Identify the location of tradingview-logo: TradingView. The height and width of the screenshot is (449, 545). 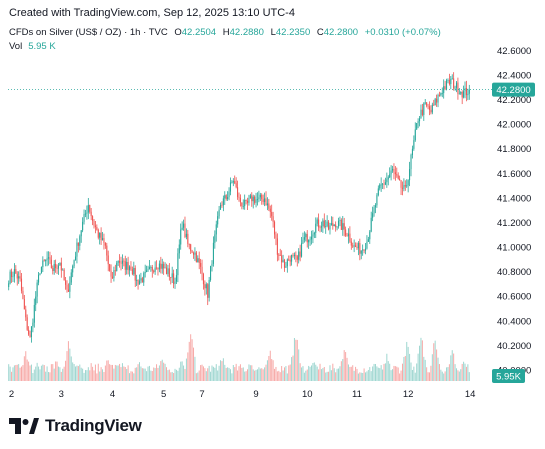
(75, 426).